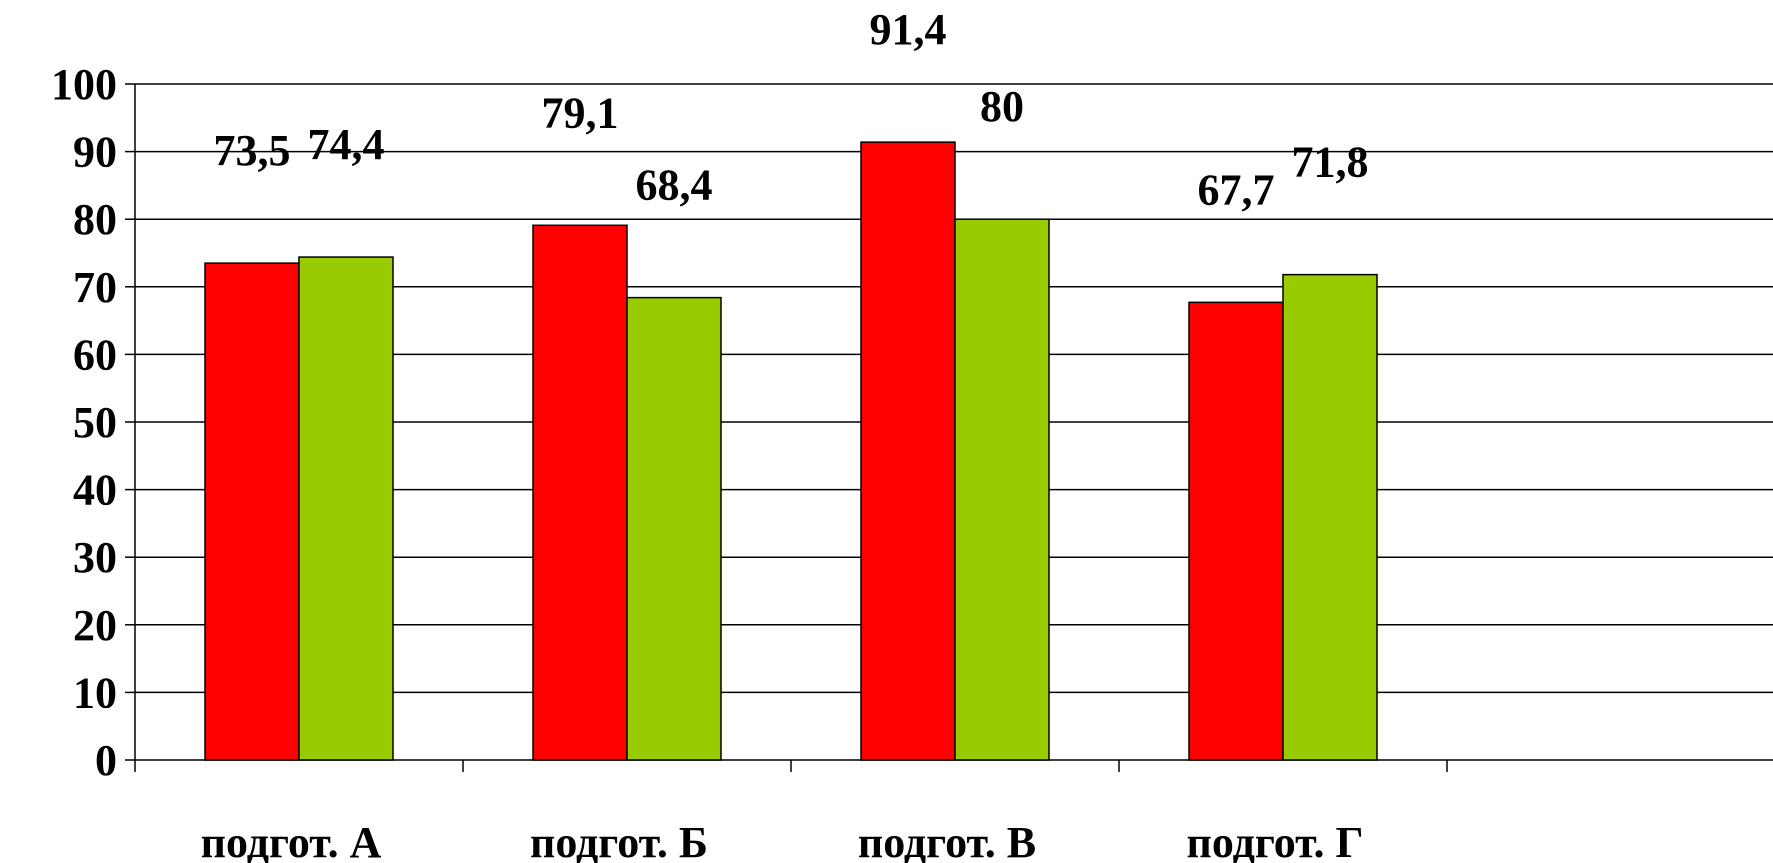 This screenshot has width=1773, height=863. I want to click on y-tick-label: 30, so click(95, 557).